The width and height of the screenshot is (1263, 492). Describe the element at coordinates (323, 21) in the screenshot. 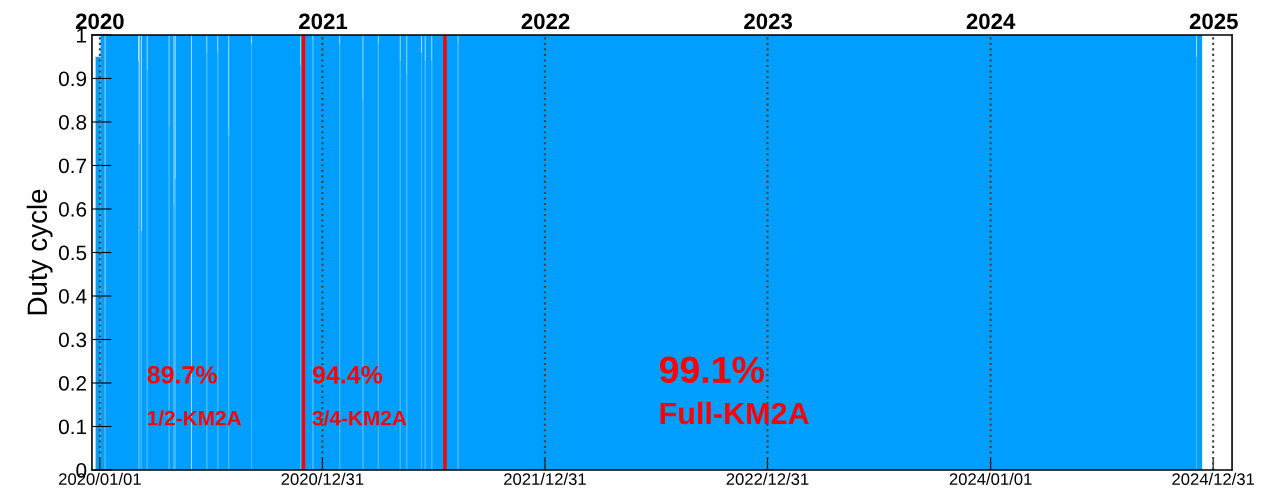

I see `x2-tick-label: 2021` at that location.